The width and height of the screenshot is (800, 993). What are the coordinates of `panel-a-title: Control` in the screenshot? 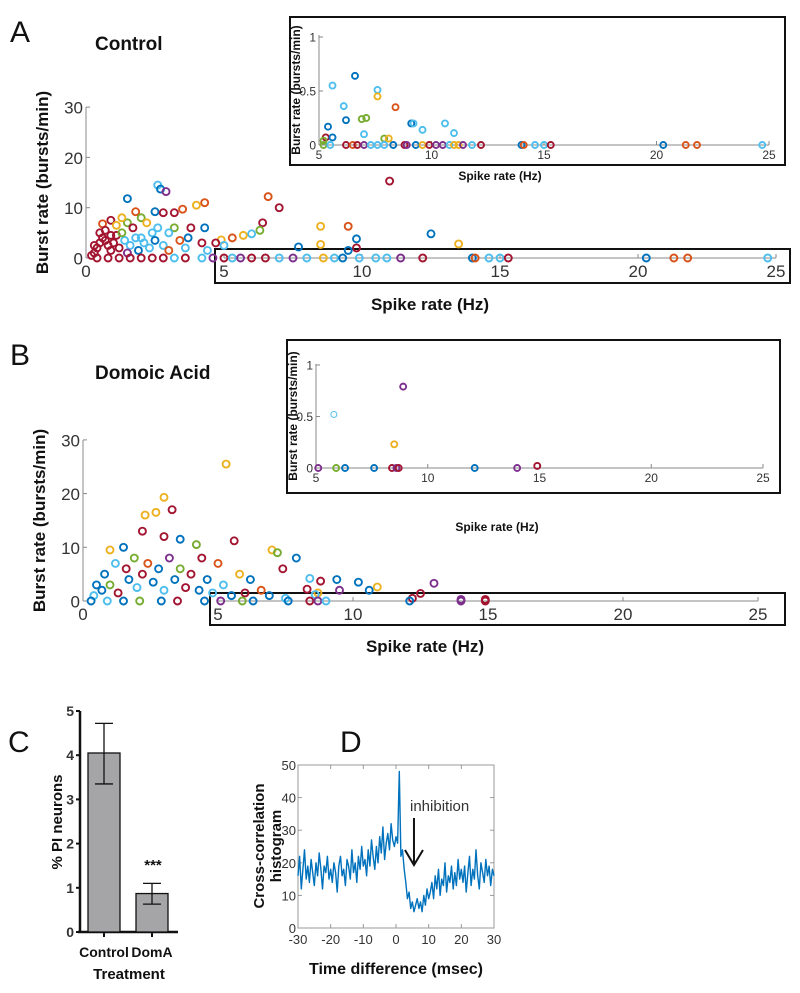 It's located at (129, 44).